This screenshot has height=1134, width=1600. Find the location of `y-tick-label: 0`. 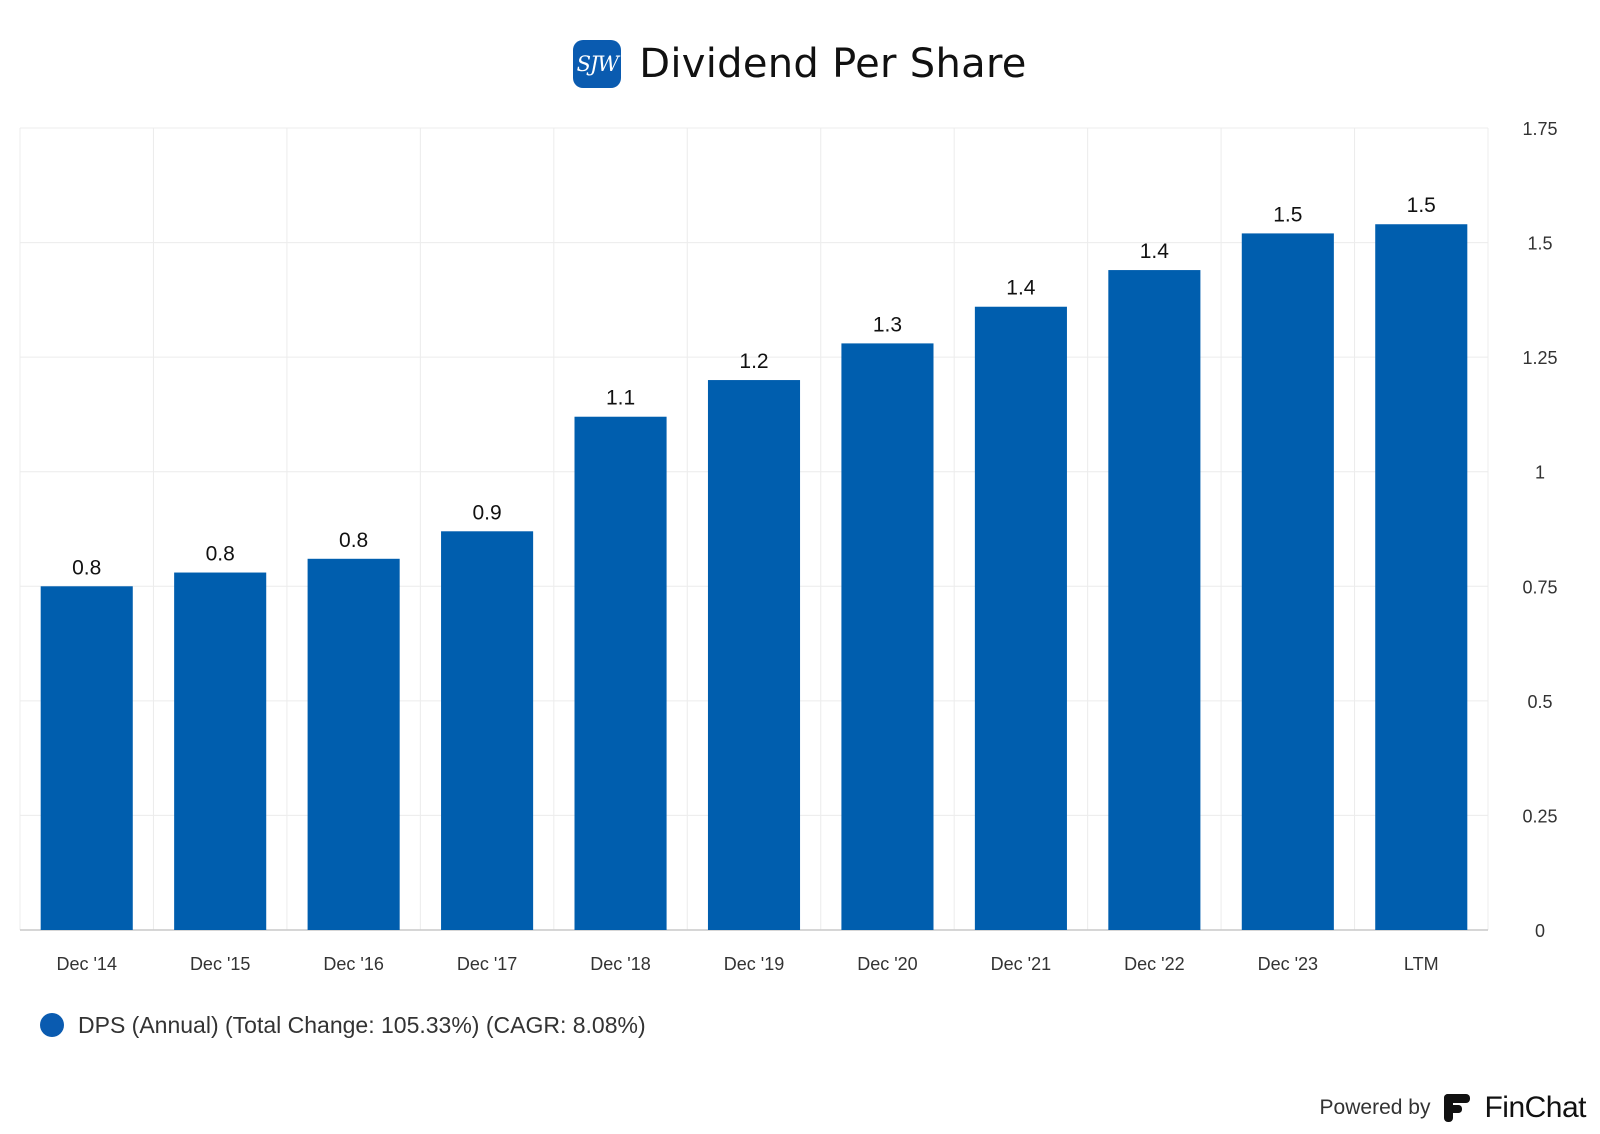

y-tick-label: 0 is located at coordinates (1540, 931).